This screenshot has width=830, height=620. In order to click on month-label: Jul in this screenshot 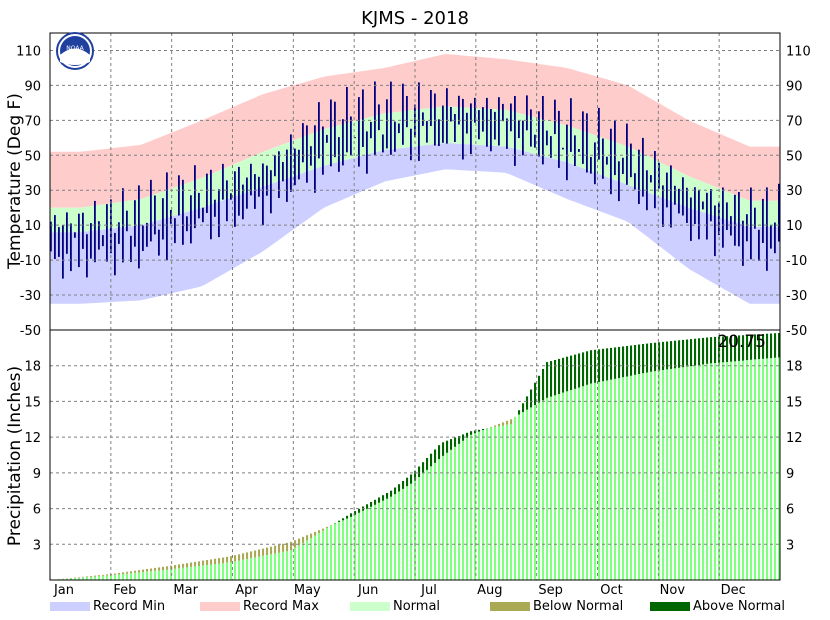, I will do `click(428, 590)`.